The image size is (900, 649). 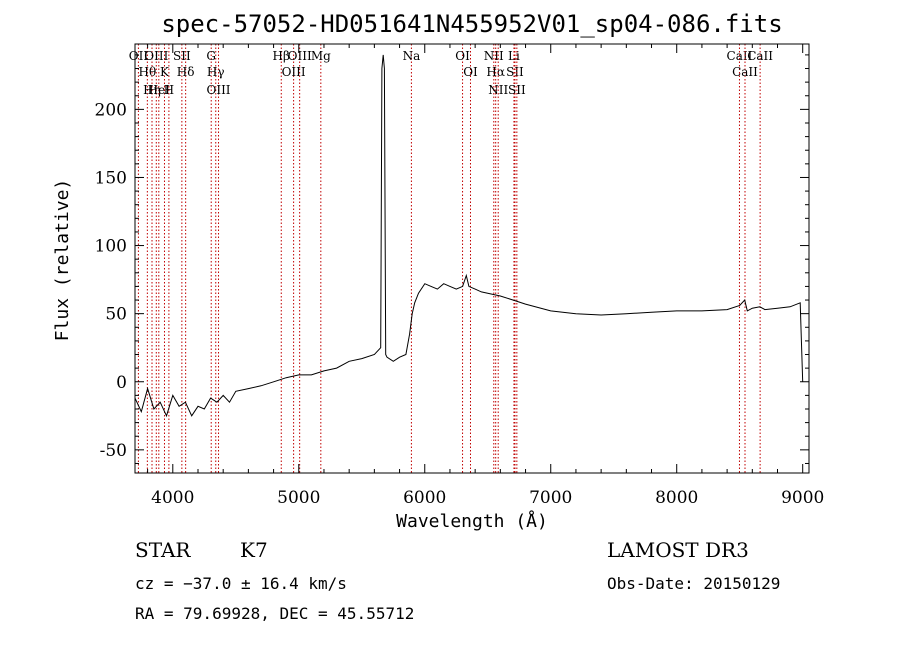 What do you see at coordinates (254, 550) in the screenshot?
I see `object-subclass: K7` at bounding box center [254, 550].